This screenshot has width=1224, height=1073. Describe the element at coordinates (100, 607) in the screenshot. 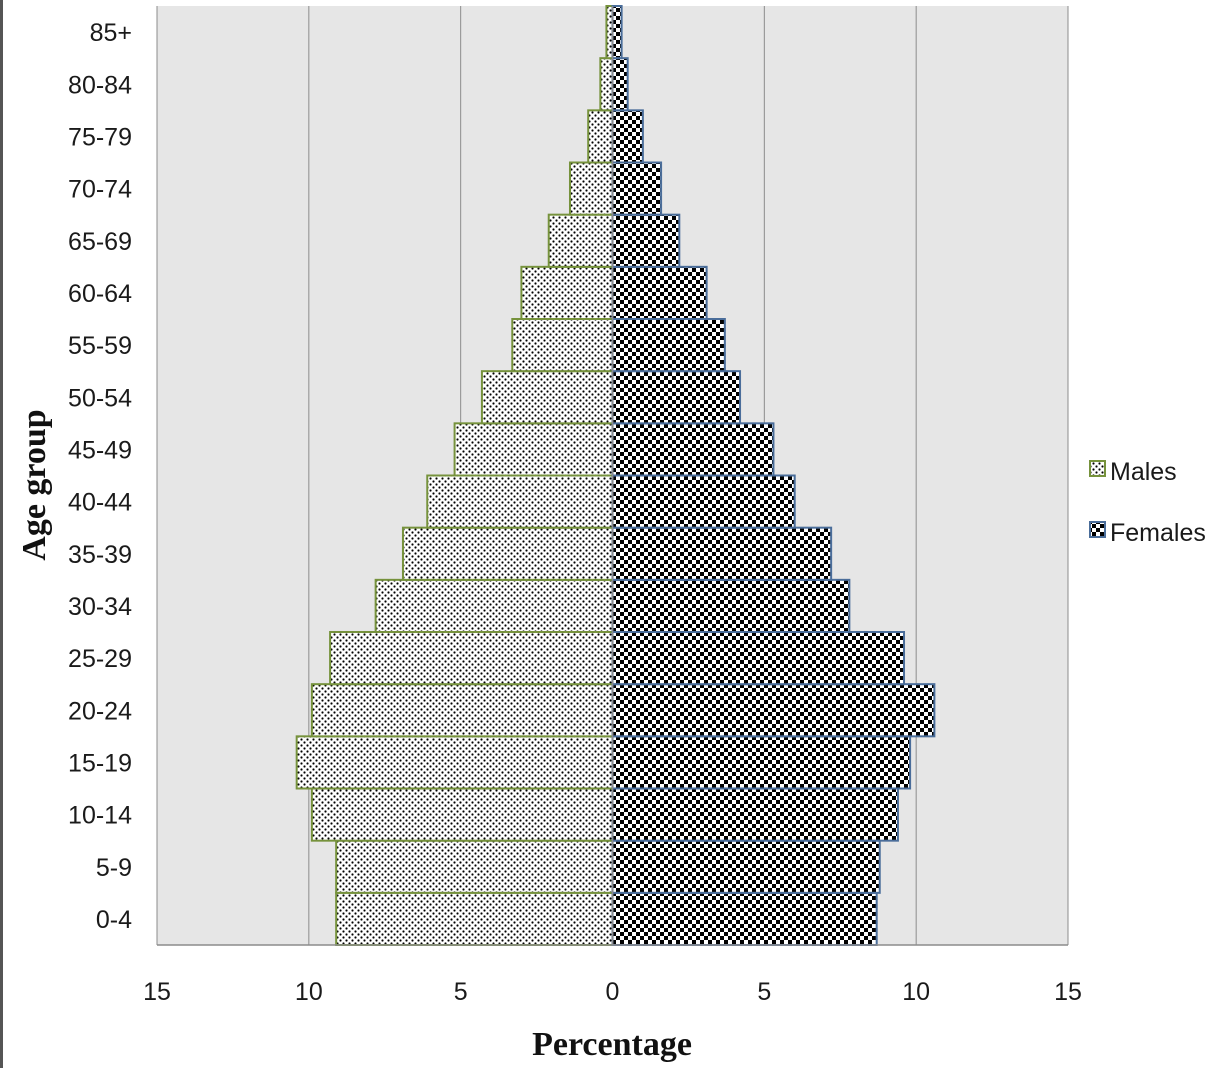

I see `y-tick-label: 30-34` at that location.